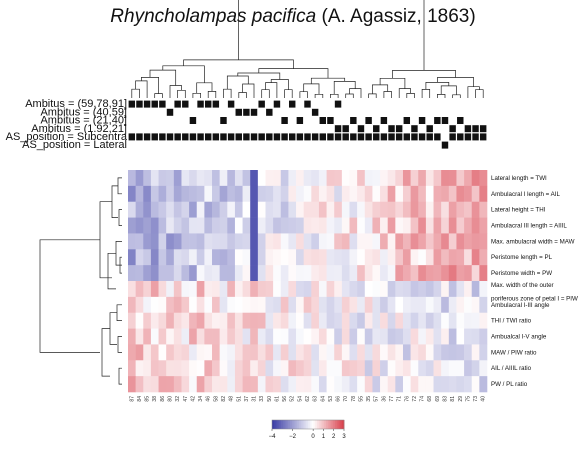 The width and height of the screenshot is (586, 464). What do you see at coordinates (216, 399) in the screenshot?
I see `specimen-label: 58` at bounding box center [216, 399].